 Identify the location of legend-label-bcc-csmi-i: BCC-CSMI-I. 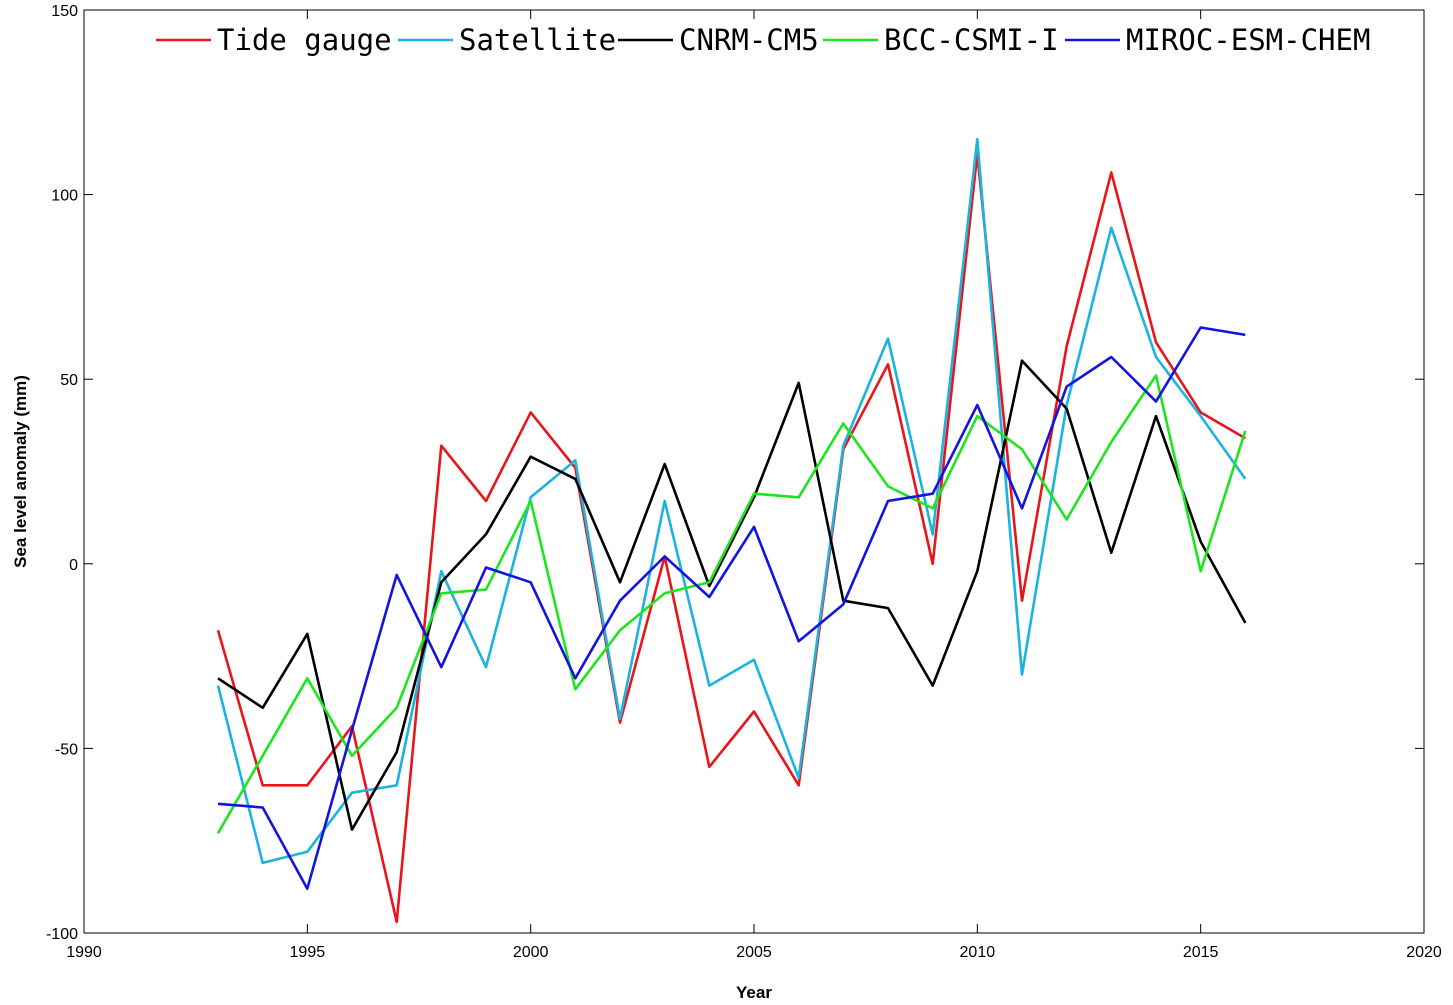
(971, 40).